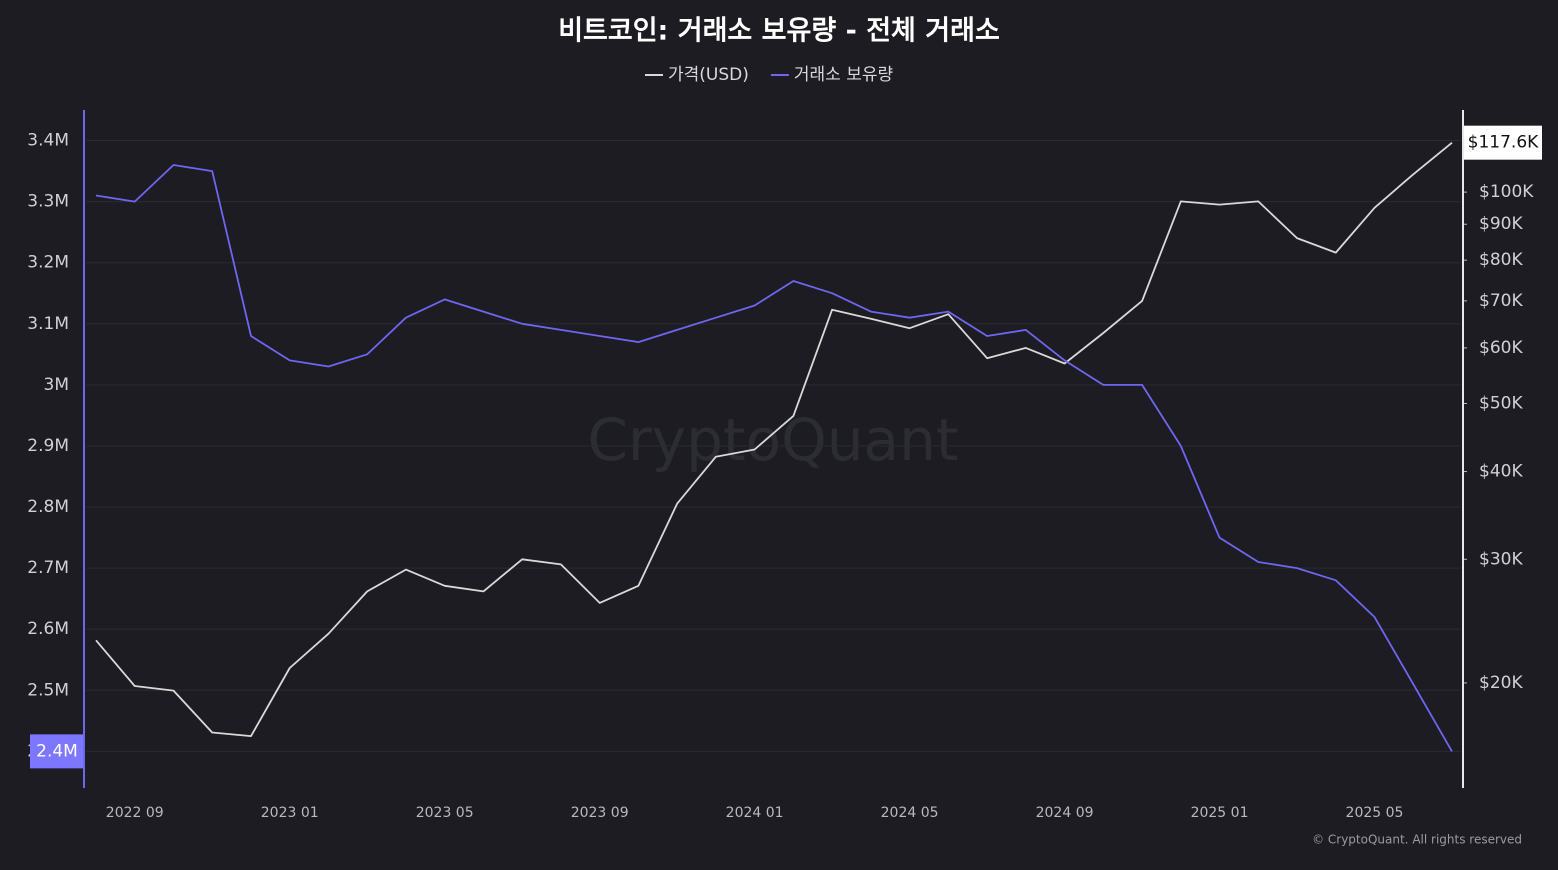  What do you see at coordinates (1501, 301) in the screenshot?
I see `y2-tick-label: $70K` at bounding box center [1501, 301].